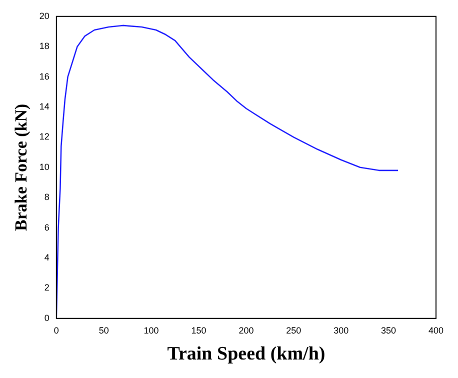 Image resolution: width=458 pixels, height=378 pixels. Describe the element at coordinates (21, 167) in the screenshot. I see `y-axis-title: Brake Force (kN)` at that location.